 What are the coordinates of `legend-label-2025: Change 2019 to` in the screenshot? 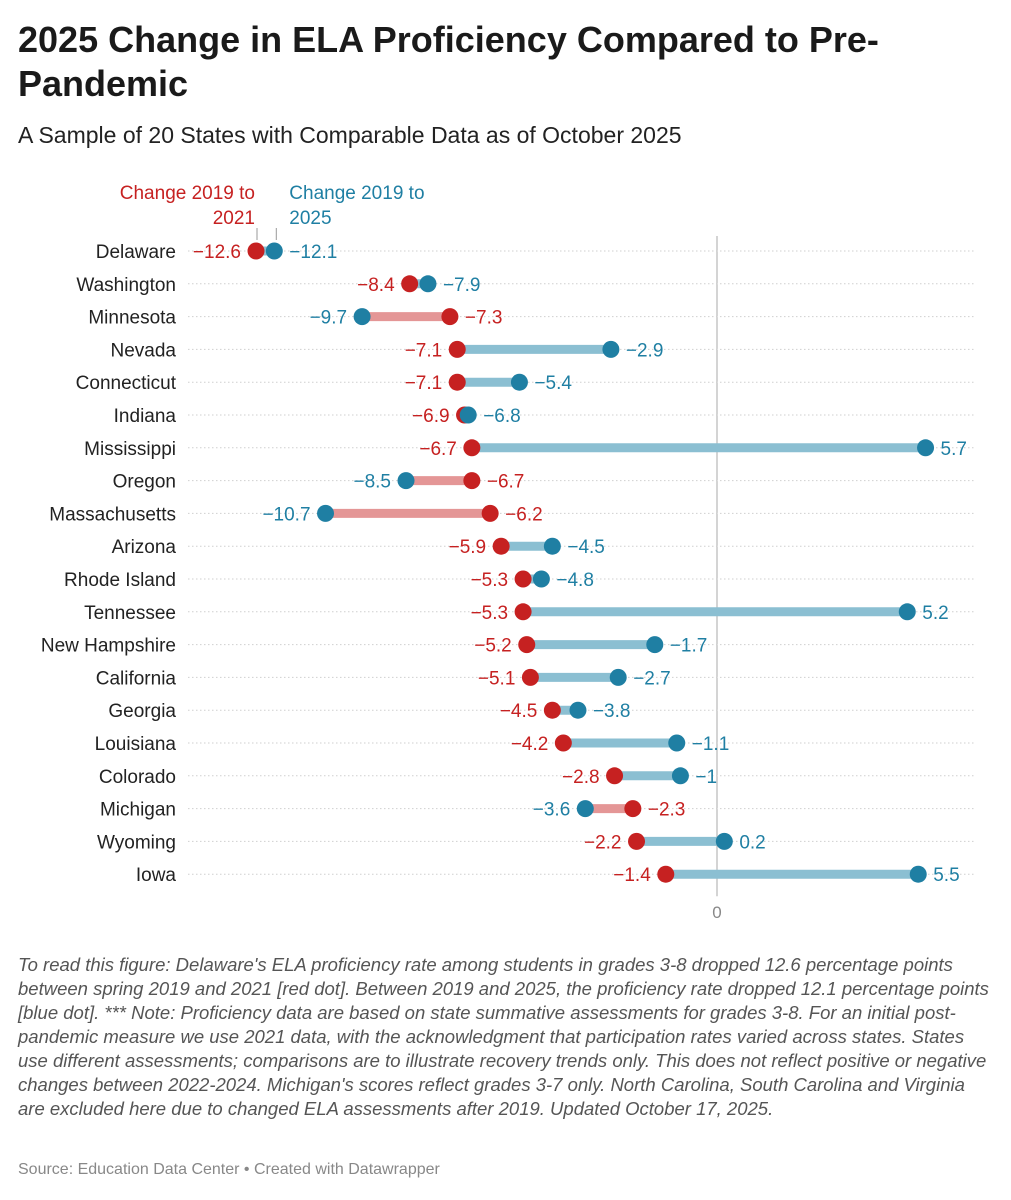 It's located at (356, 193).